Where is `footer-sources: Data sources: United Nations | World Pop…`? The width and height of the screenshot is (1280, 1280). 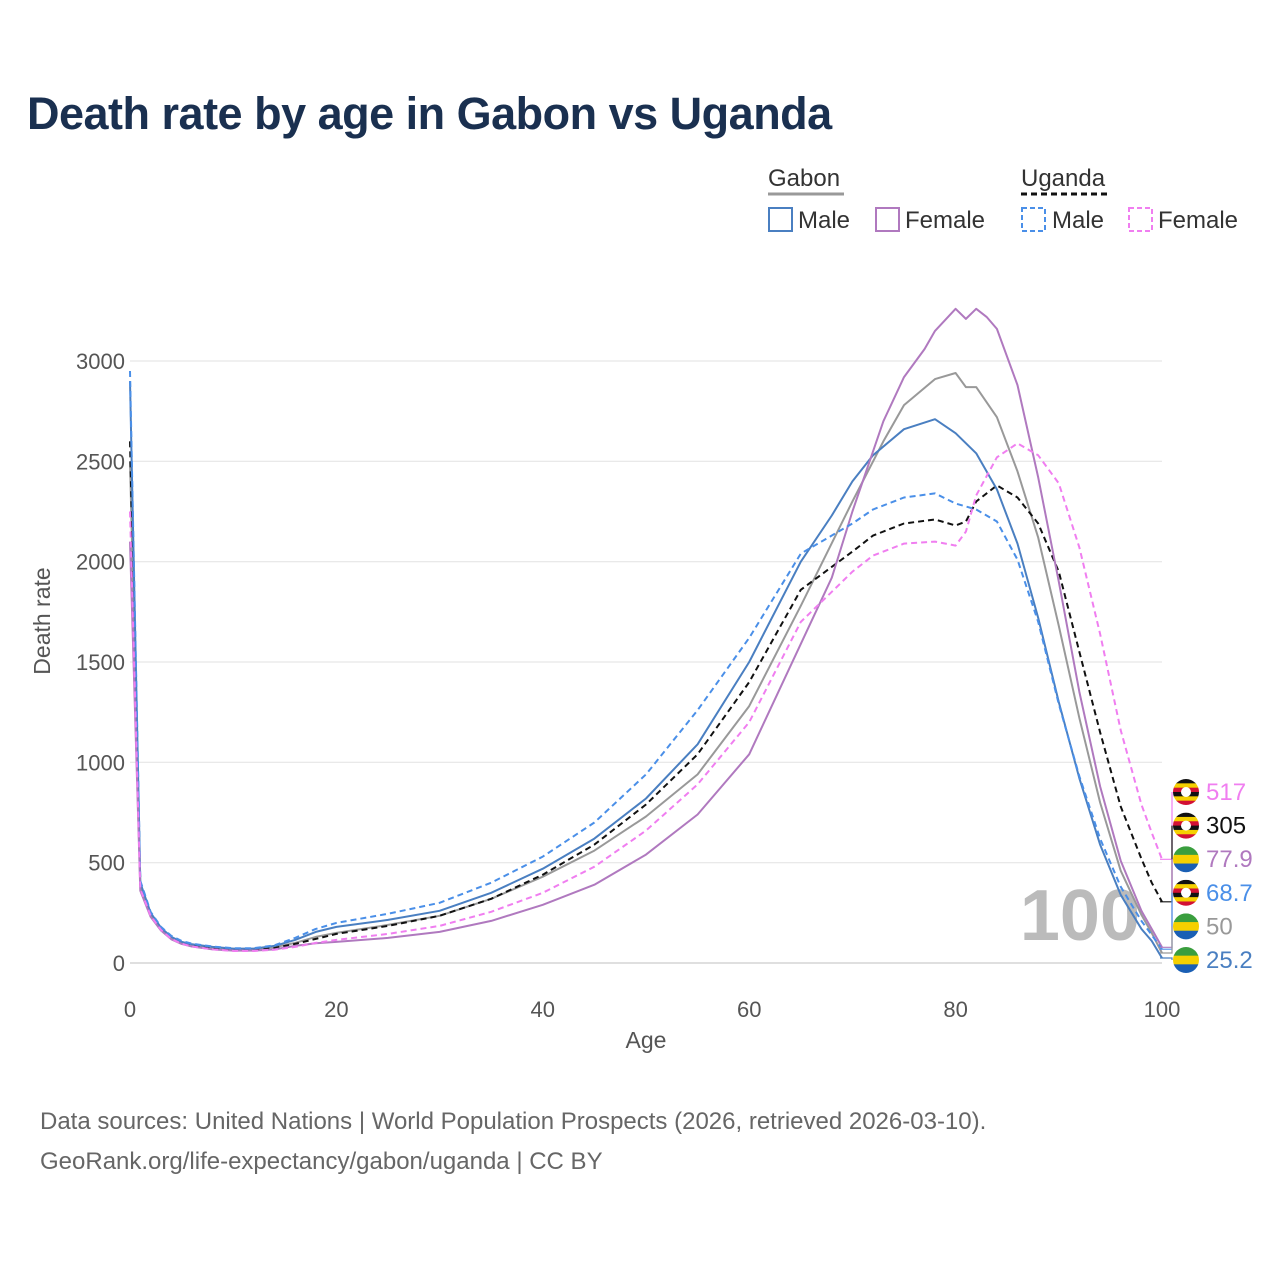 footer-sources: Data sources: United Nations | World Pop… is located at coordinates (513, 1121).